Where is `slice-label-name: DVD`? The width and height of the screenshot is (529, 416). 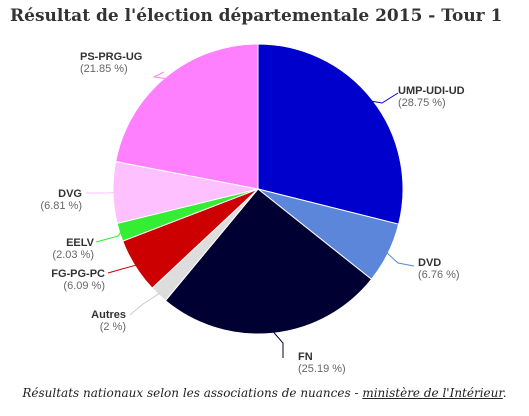
slice-label-name: DVD is located at coordinates (429, 263).